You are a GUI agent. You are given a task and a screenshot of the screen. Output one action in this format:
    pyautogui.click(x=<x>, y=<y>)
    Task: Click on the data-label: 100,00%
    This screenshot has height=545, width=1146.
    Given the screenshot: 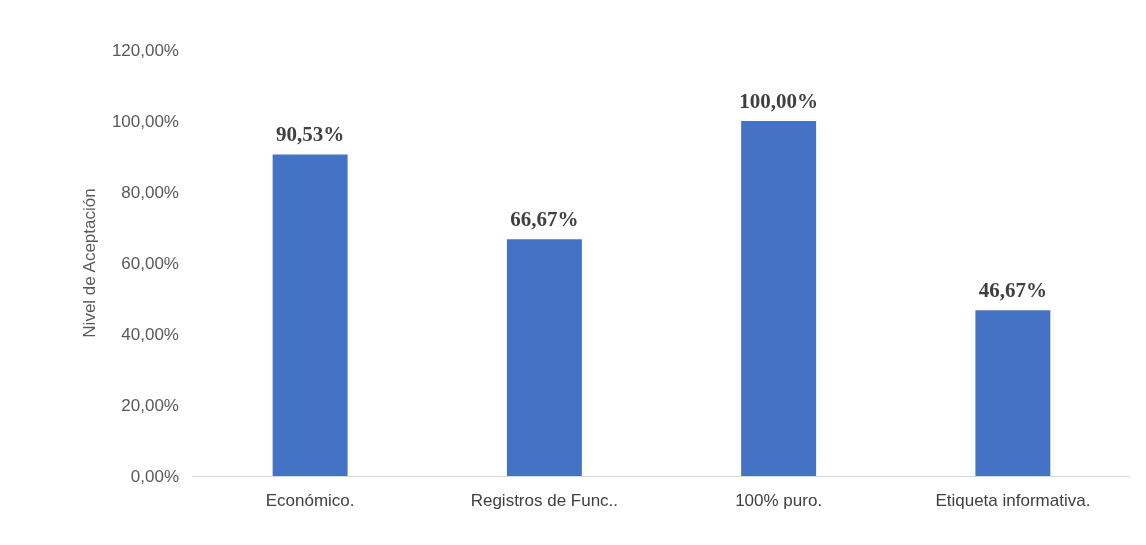 What is the action you would take?
    pyautogui.click(x=778, y=100)
    